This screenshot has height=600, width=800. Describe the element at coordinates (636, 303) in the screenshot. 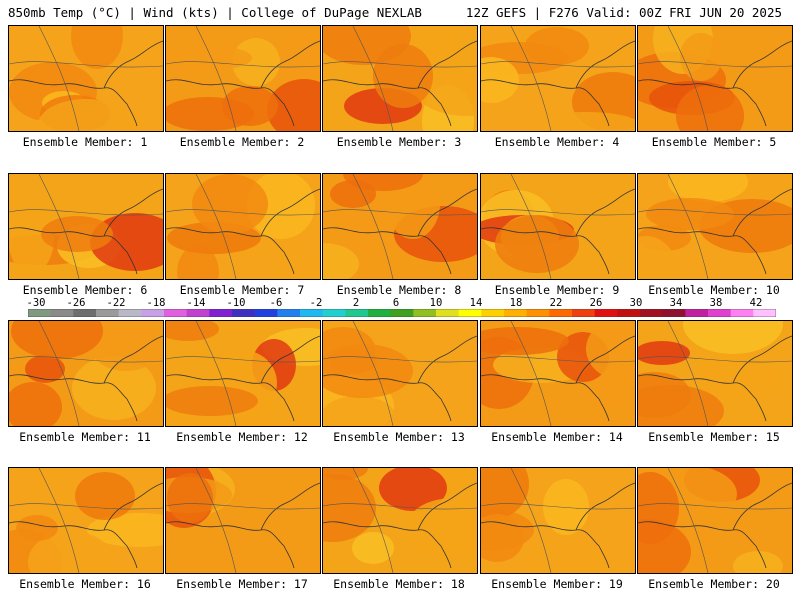

I see `colorbar-tick-label: 30` at that location.